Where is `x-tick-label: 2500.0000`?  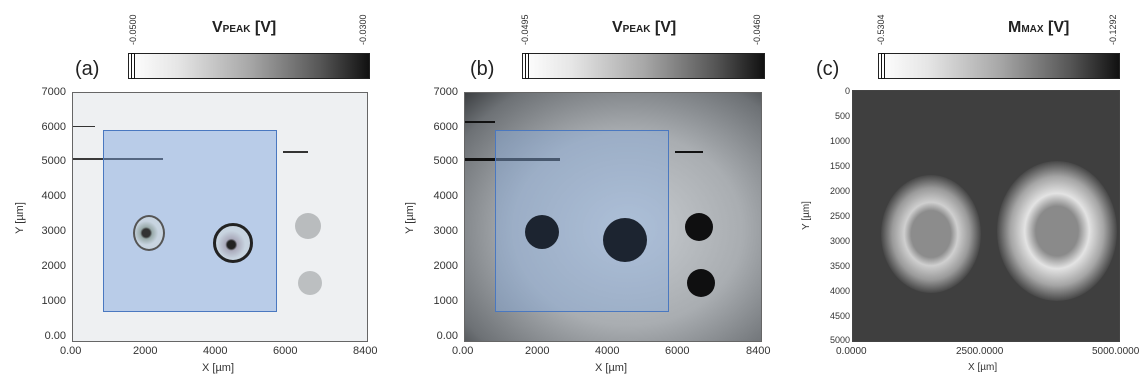 x-tick-label: 2500.0000 is located at coordinates (980, 351).